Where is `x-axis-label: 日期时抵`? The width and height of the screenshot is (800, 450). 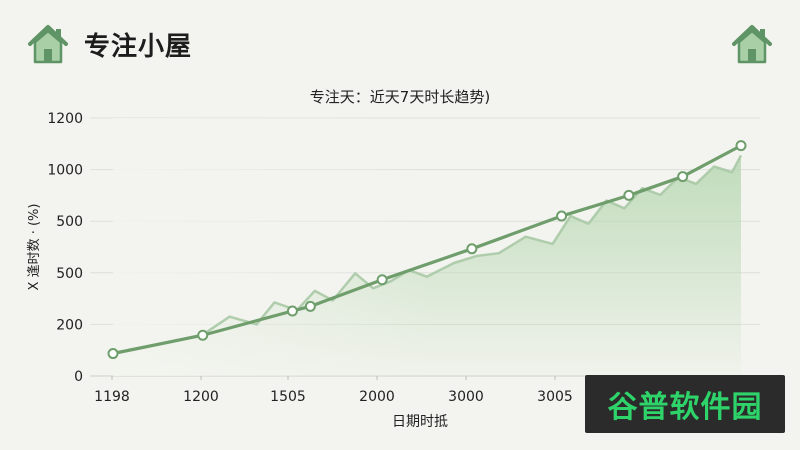
x-axis-label: 日期时抵 is located at coordinates (420, 422).